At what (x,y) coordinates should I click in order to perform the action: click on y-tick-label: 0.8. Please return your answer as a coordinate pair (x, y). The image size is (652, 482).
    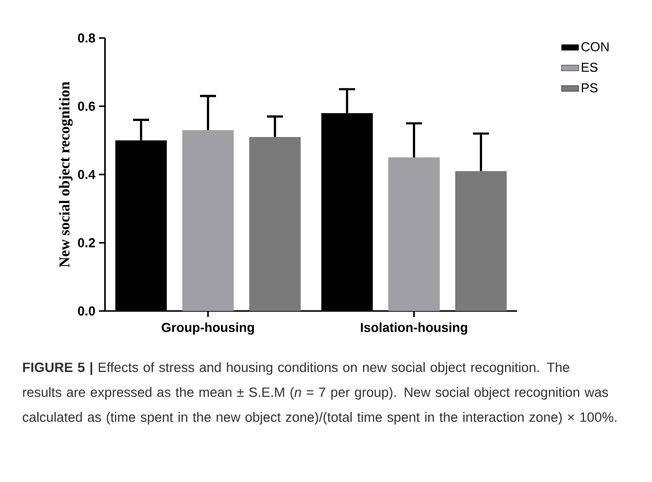
    Looking at the image, I should click on (87, 38).